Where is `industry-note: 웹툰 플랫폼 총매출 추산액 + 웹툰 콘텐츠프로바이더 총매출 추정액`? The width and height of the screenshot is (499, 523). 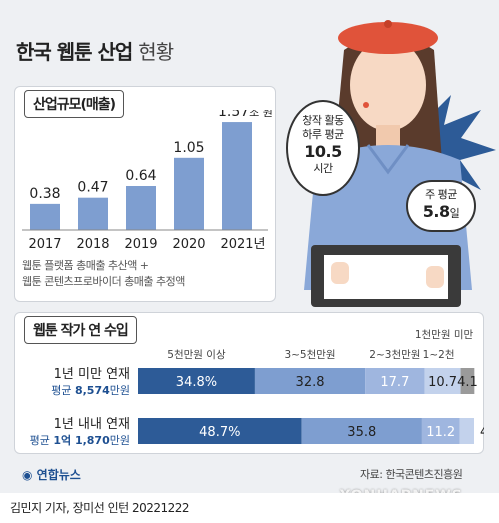
industry-note: 웹툰 플랫폼 총매출 추산액 + 웹툰 콘텐츠프로바이더 총매출 추정액 is located at coordinates (103, 274).